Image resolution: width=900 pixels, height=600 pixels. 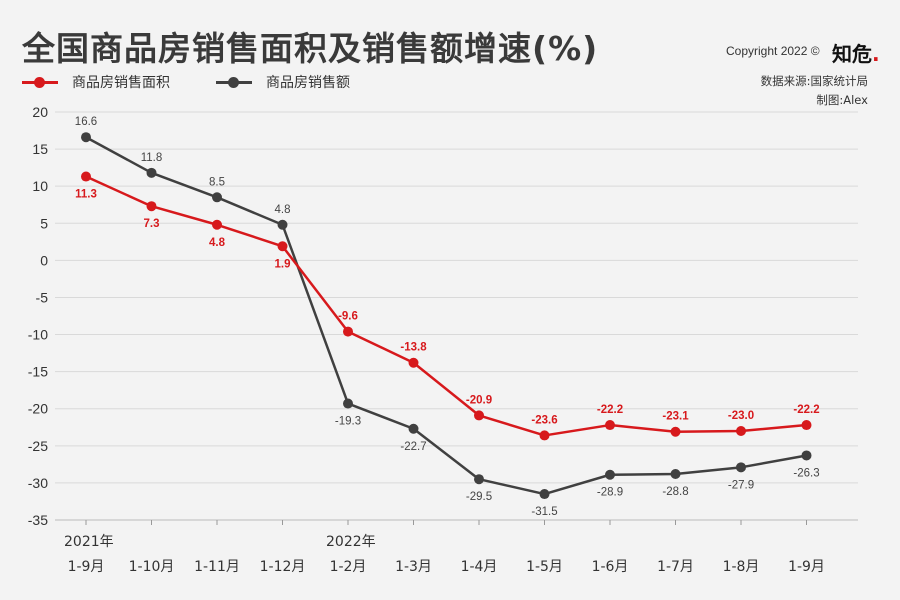 What do you see at coordinates (852, 54) in the screenshot?
I see `logo-text: 知危` at bounding box center [852, 54].